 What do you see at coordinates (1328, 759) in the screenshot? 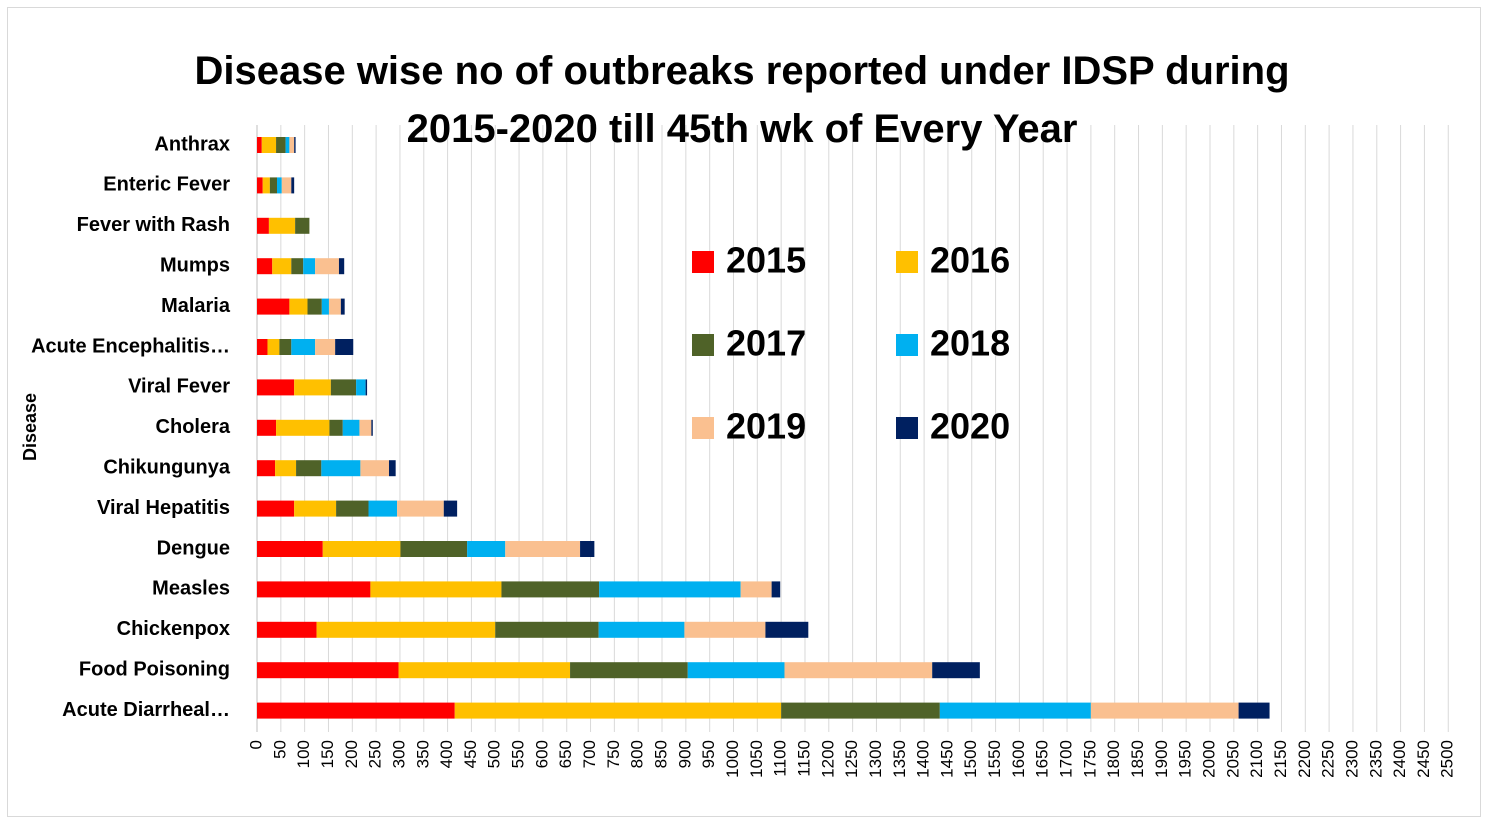
I see `x-tick-label: 2250` at bounding box center [1328, 759].